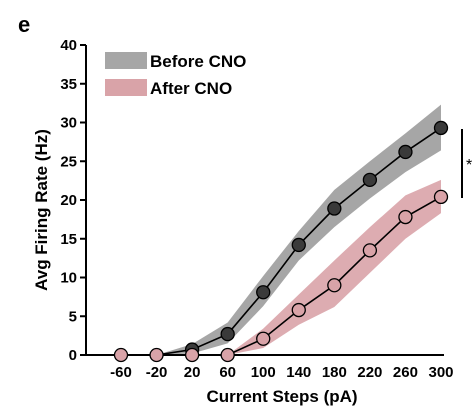  Describe the element at coordinates (126, 87) in the screenshot. I see `legend-swatch-after` at that location.